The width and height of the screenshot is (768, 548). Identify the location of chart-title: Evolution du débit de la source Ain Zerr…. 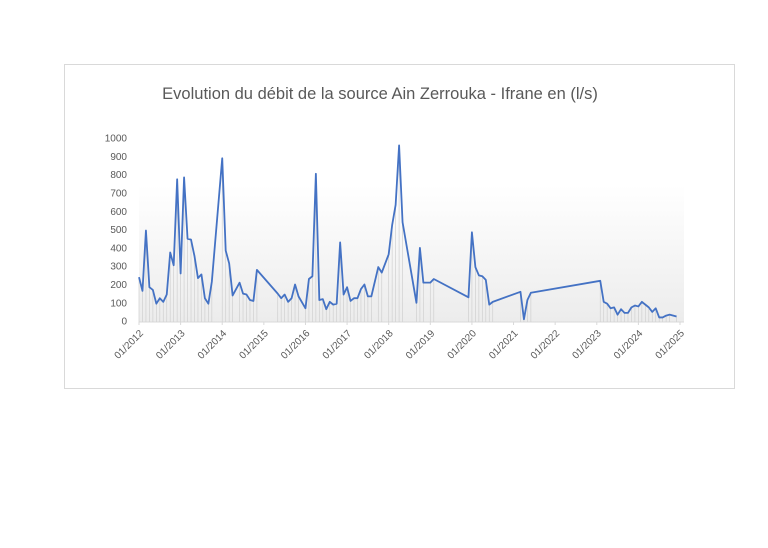
(380, 94).